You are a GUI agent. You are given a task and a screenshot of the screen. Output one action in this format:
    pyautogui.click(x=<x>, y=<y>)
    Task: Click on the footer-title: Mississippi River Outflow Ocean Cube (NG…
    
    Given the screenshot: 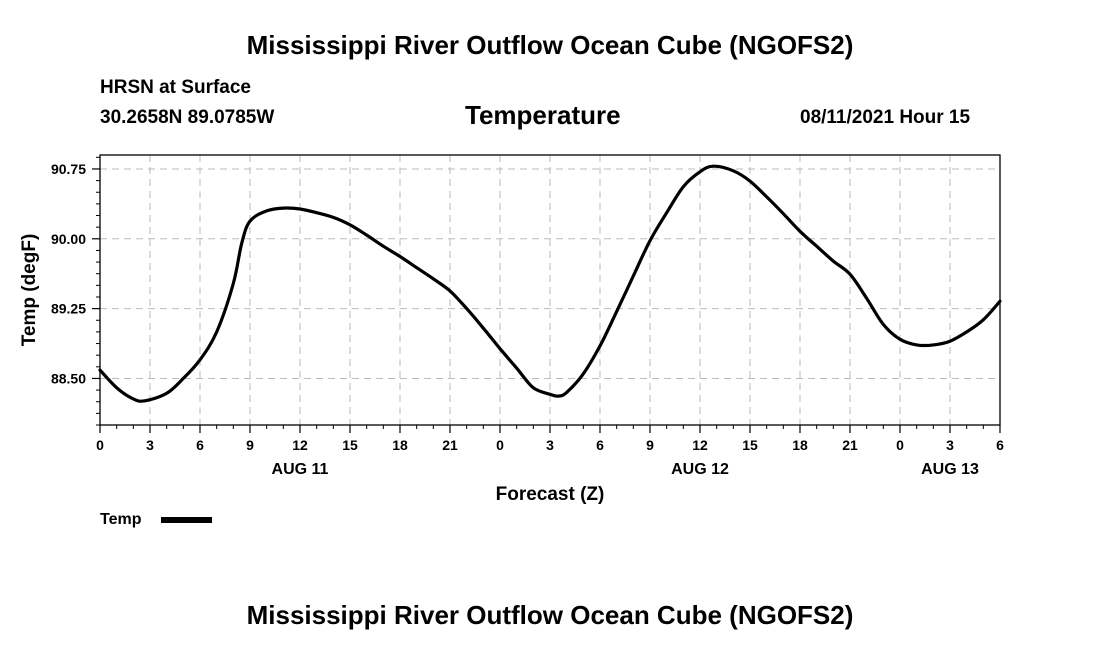 What is the action you would take?
    pyautogui.click(x=550, y=615)
    